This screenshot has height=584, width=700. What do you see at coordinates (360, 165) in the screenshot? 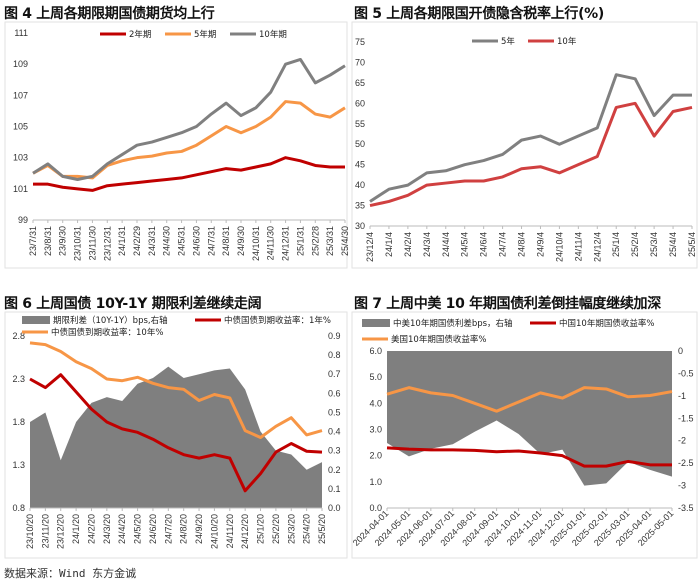
I see `y-tick-label: 45` at bounding box center [360, 165].